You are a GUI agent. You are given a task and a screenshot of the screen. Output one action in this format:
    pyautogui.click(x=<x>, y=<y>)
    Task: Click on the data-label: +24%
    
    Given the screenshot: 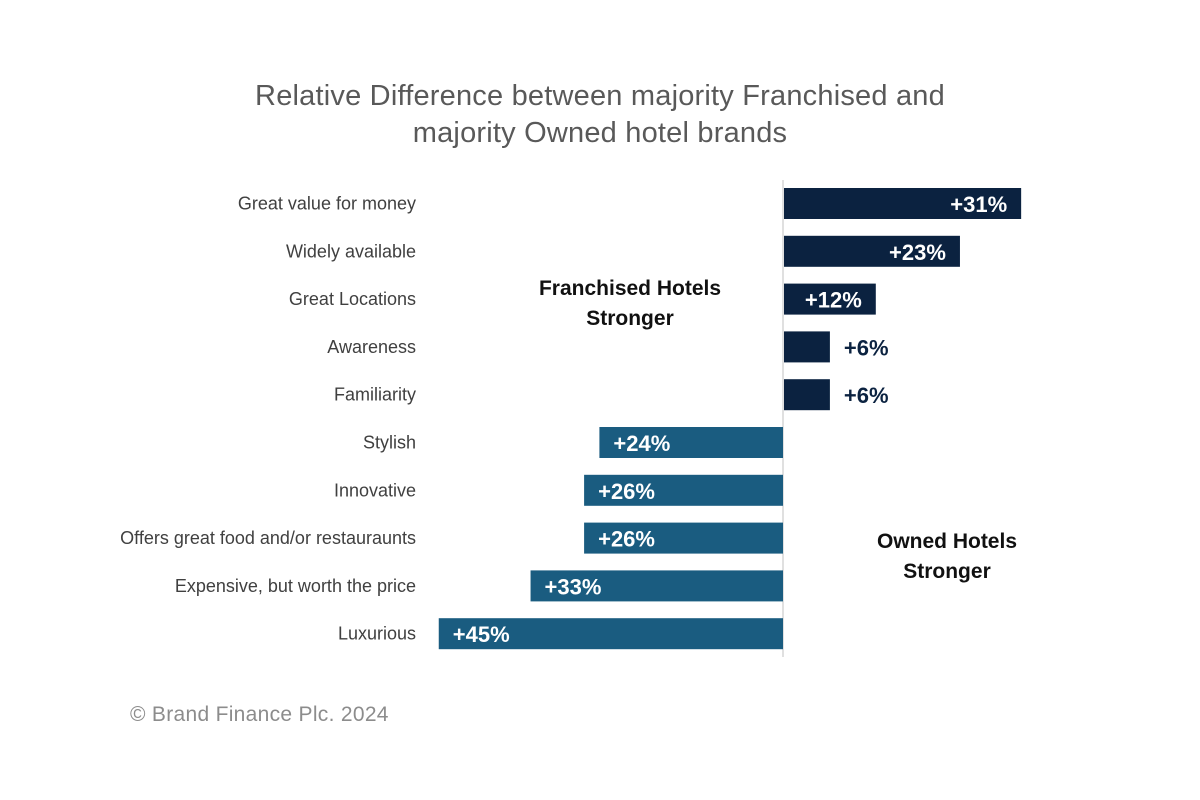 What is the action you would take?
    pyautogui.click(x=641, y=443)
    